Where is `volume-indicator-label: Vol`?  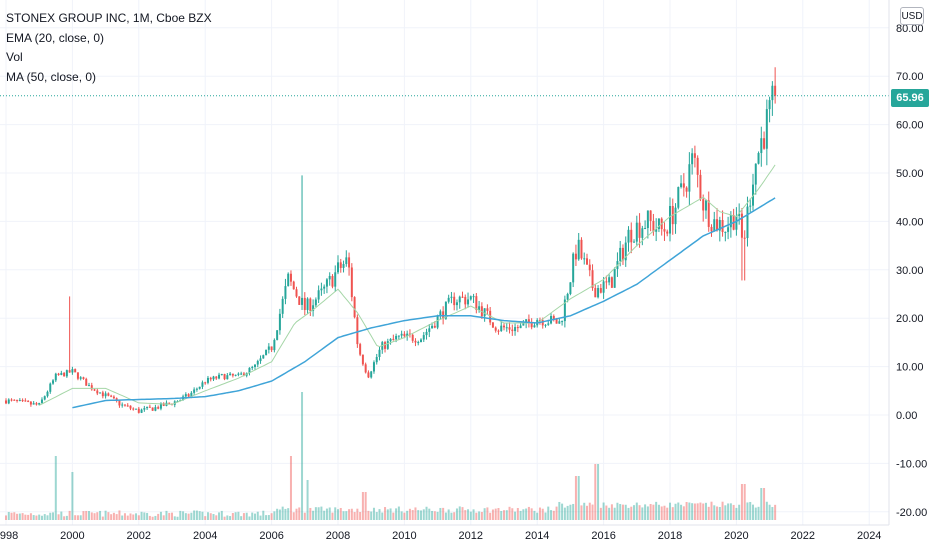 volume-indicator-label: Vol is located at coordinates (14, 57).